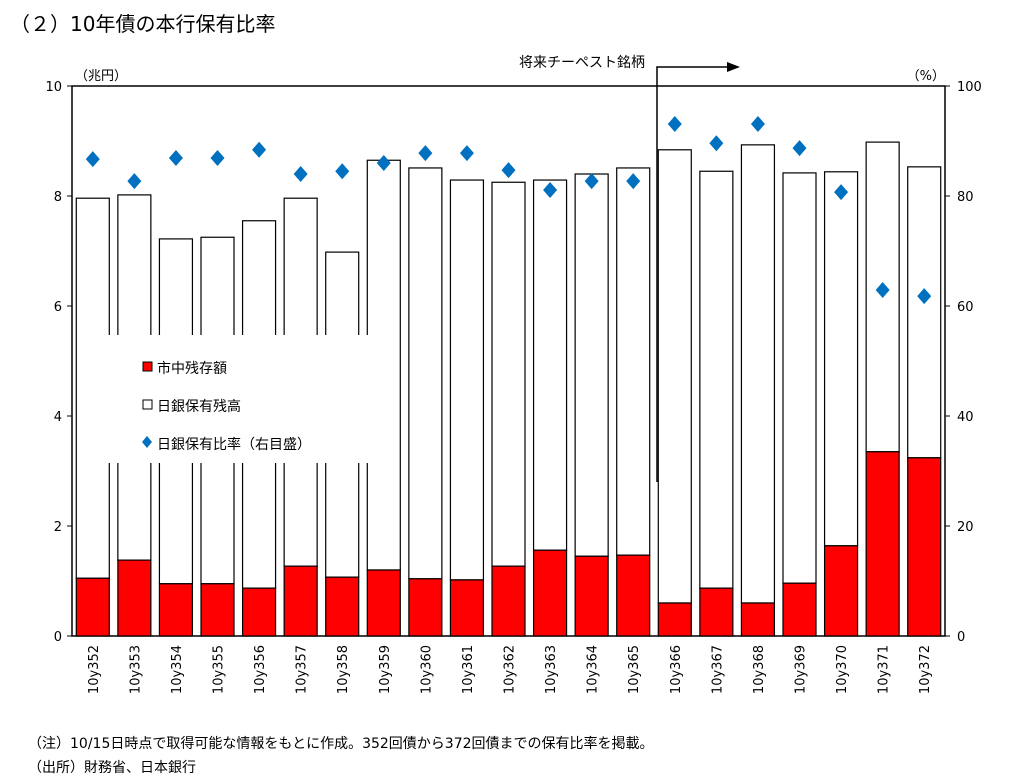 Image resolution: width=1019 pixels, height=778 pixels. Describe the element at coordinates (147, 366) in the screenshot. I see `legend-swatch-red` at that location.